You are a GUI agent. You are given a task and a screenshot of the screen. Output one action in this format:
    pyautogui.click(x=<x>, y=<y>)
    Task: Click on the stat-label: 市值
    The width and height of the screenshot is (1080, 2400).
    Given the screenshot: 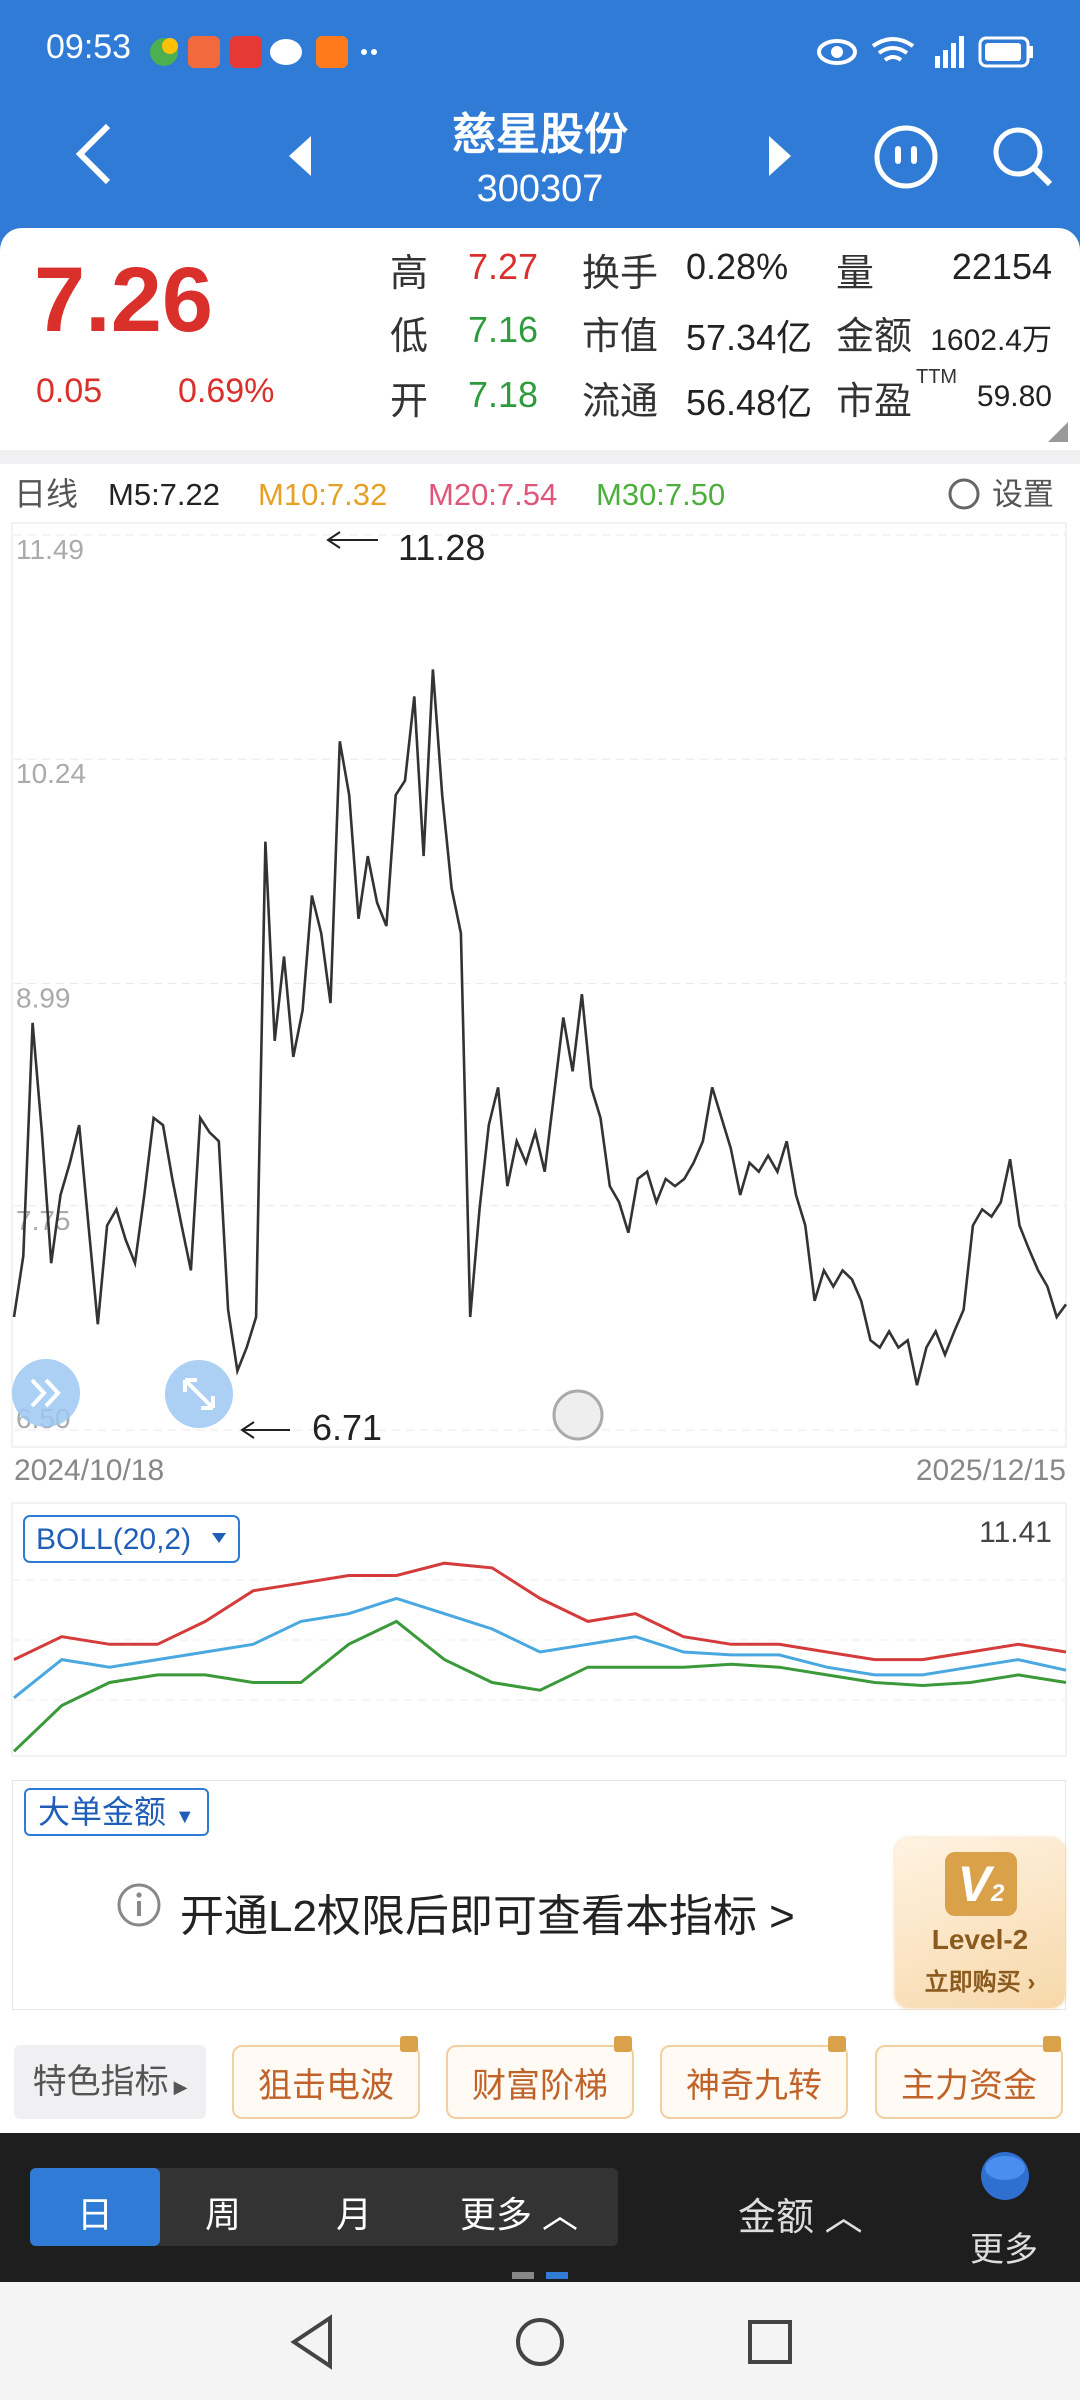 What is the action you would take?
    pyautogui.click(x=620, y=337)
    